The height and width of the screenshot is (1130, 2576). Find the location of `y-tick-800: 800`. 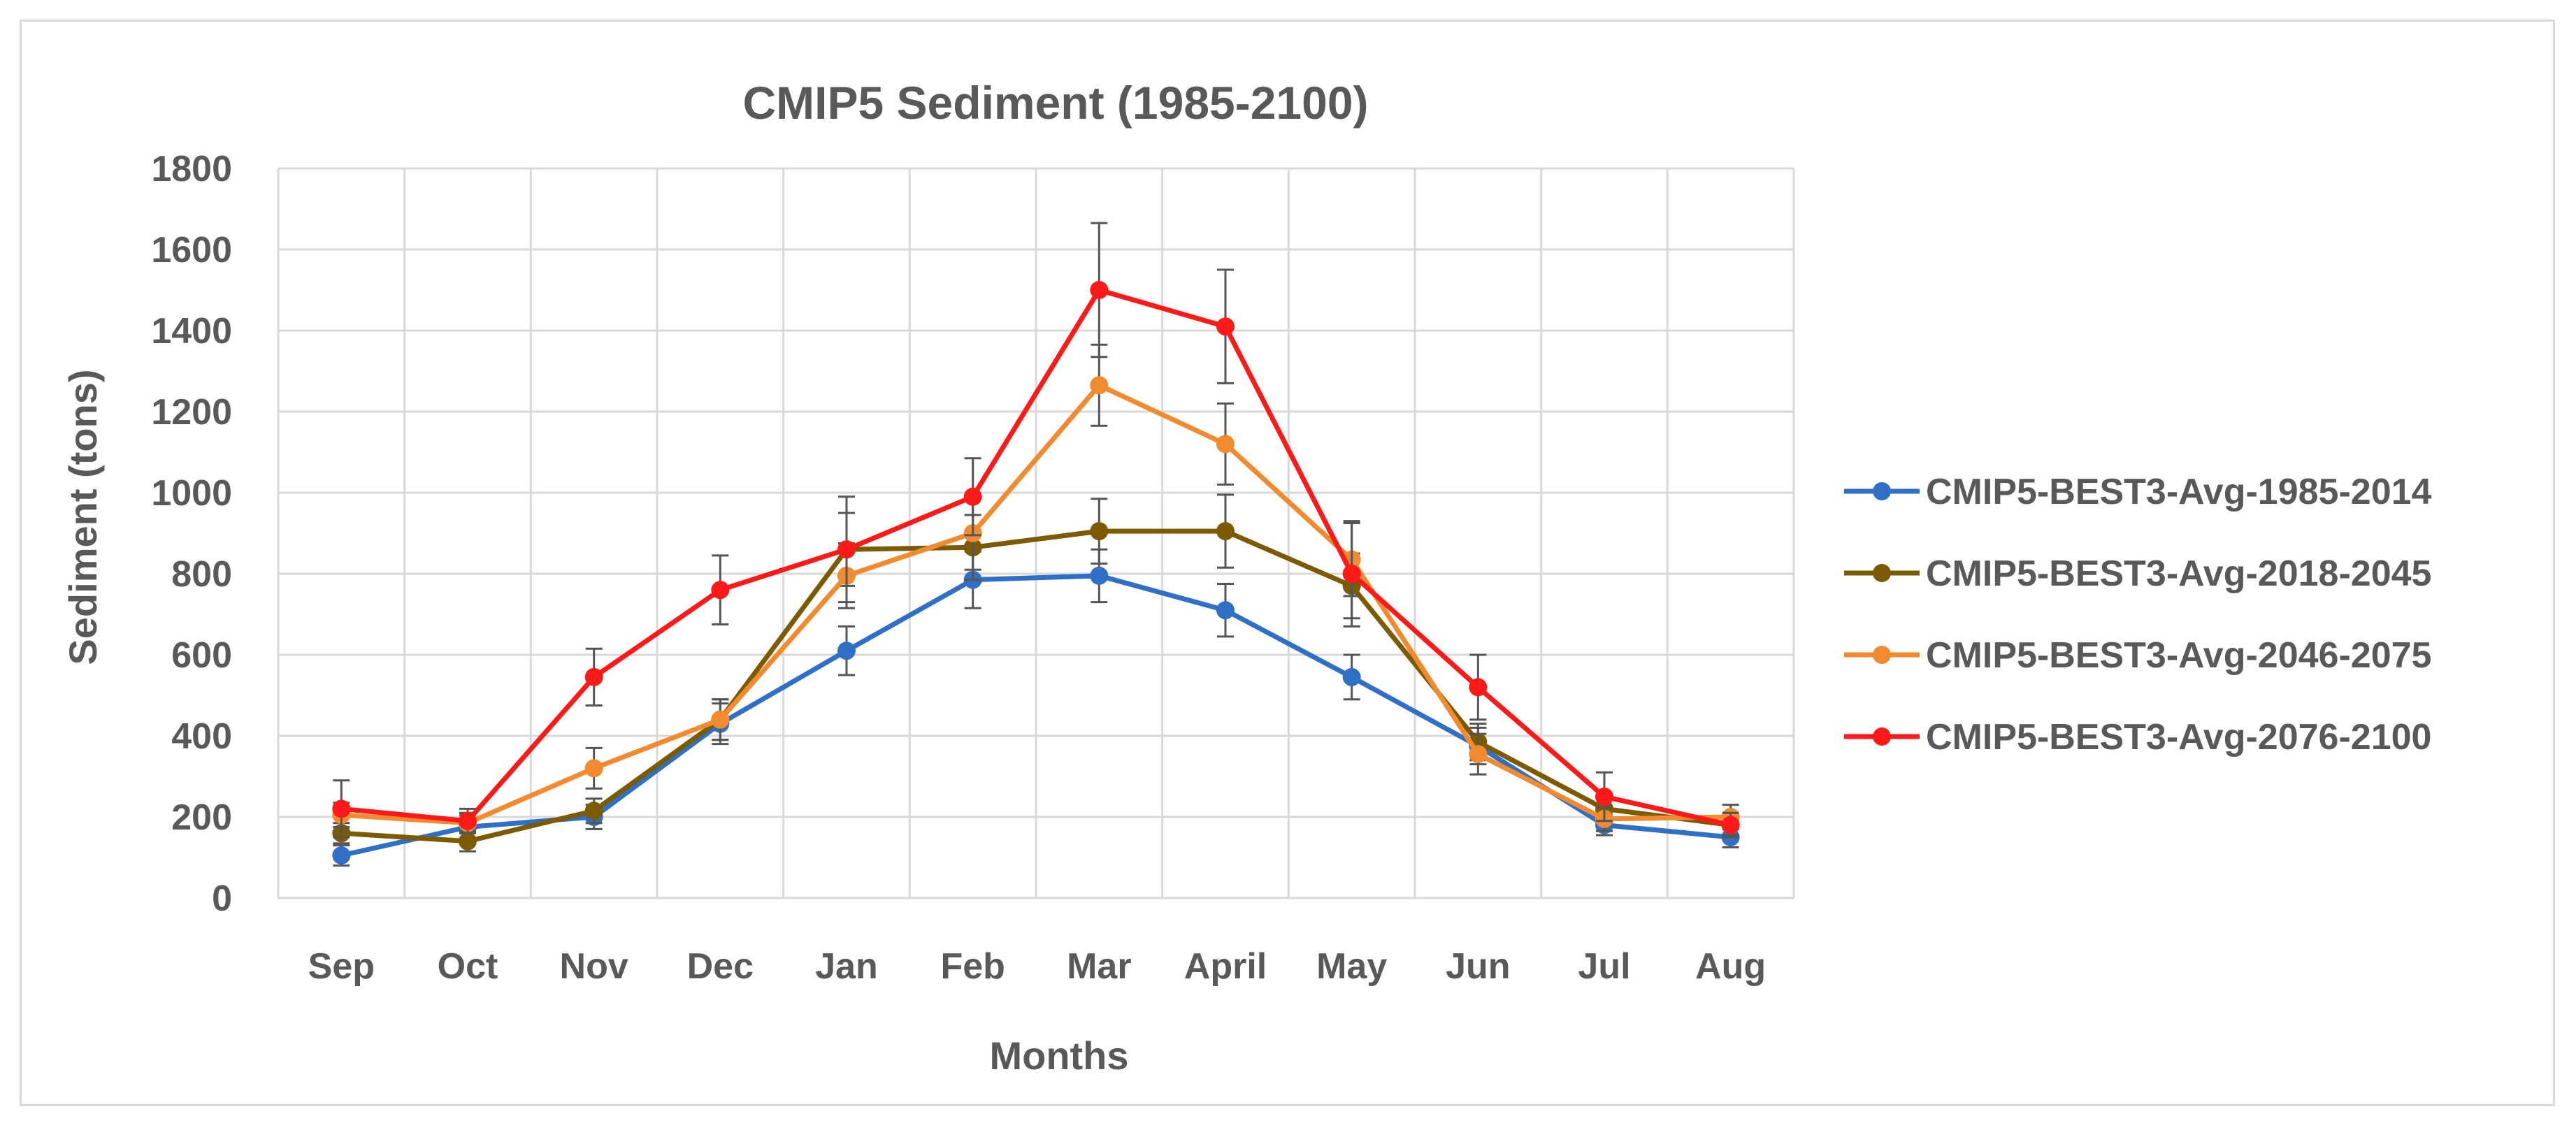

y-tick-800: 800 is located at coordinates (201, 574).